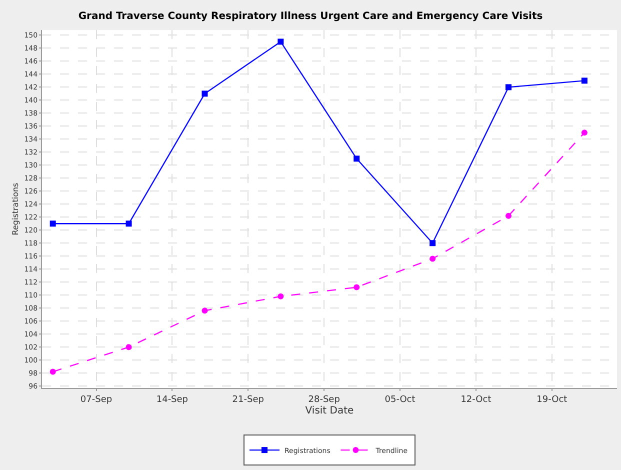 This screenshot has width=621, height=470. Describe the element at coordinates (552, 399) in the screenshot. I see `x-tick-label: 19-Oct` at that location.